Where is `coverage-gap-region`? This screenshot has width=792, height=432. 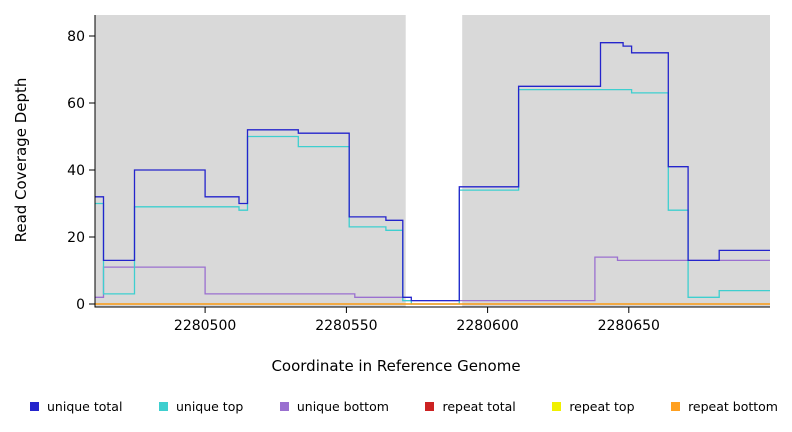 coverage-gap-region is located at coordinates (434, 161).